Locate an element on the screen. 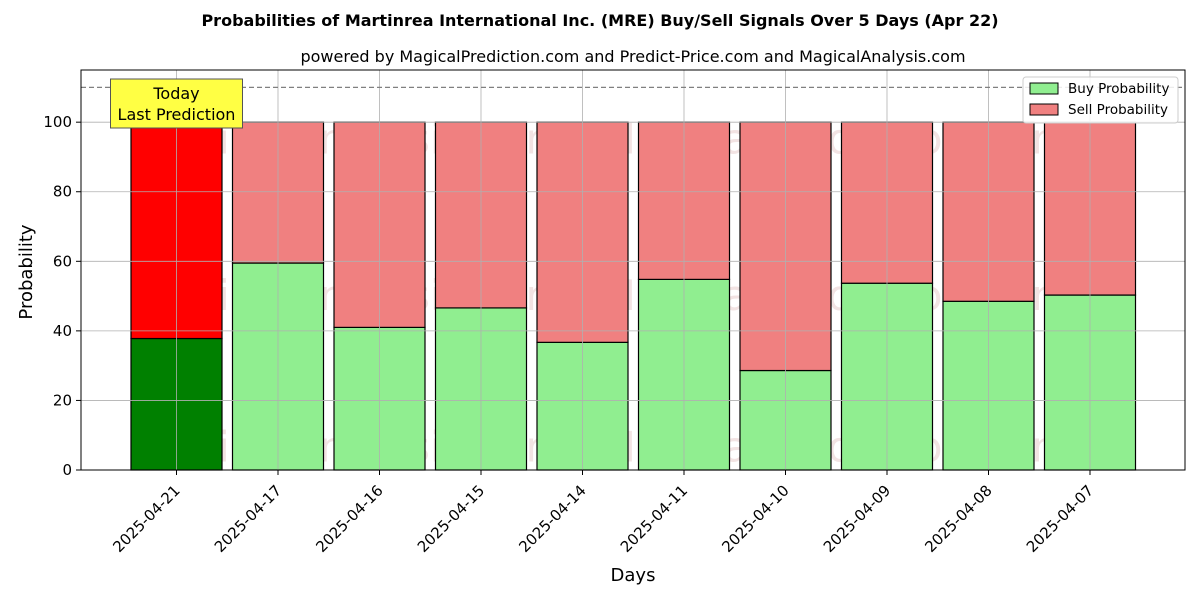  legend-frame is located at coordinates (1100, 100).